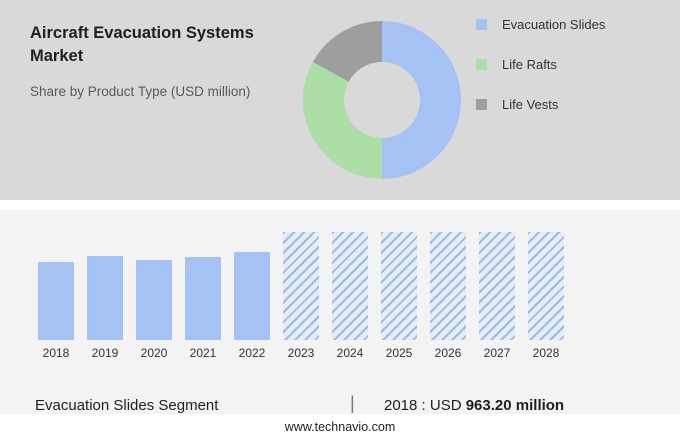 This screenshot has width=680, height=440. I want to click on donut-hole, so click(382, 100).